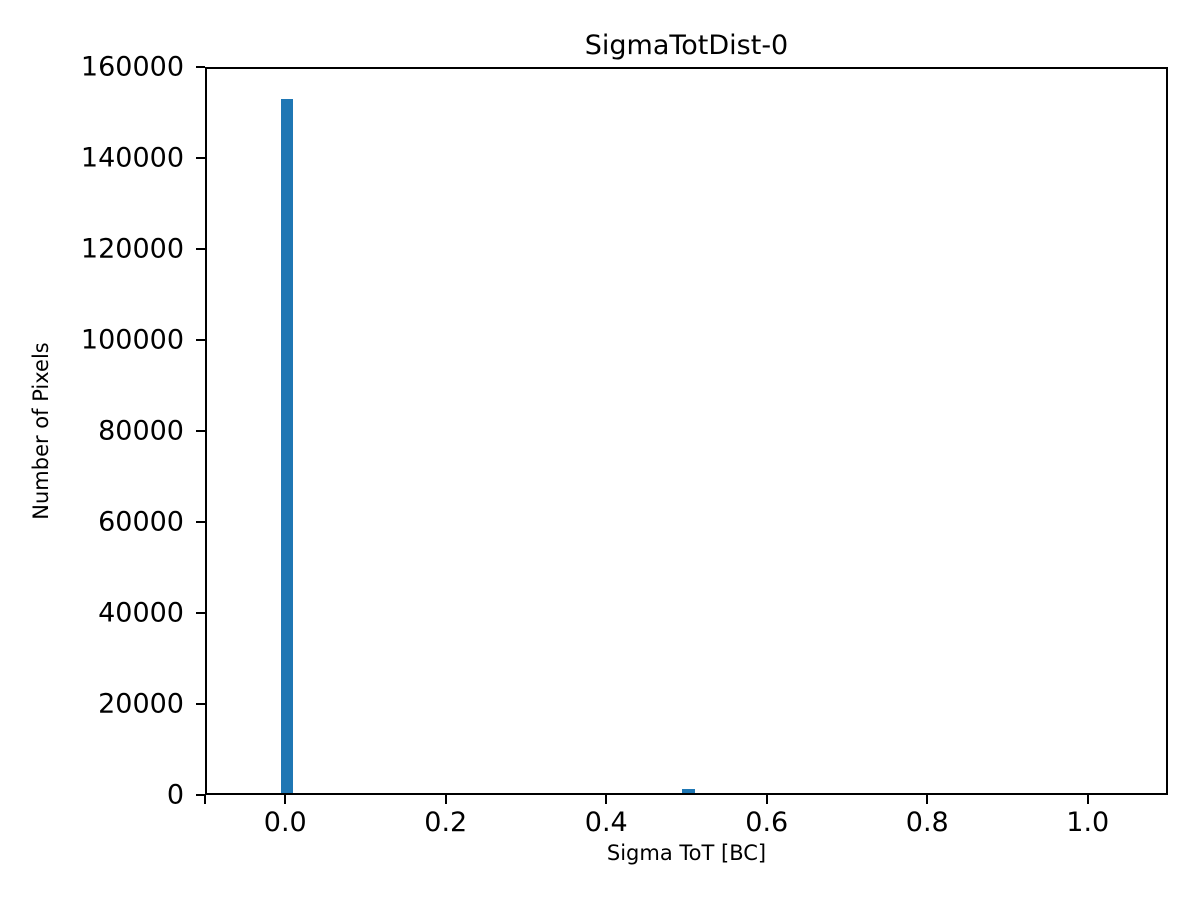  I want to click on x-tick-label: 0.2, so click(446, 822).